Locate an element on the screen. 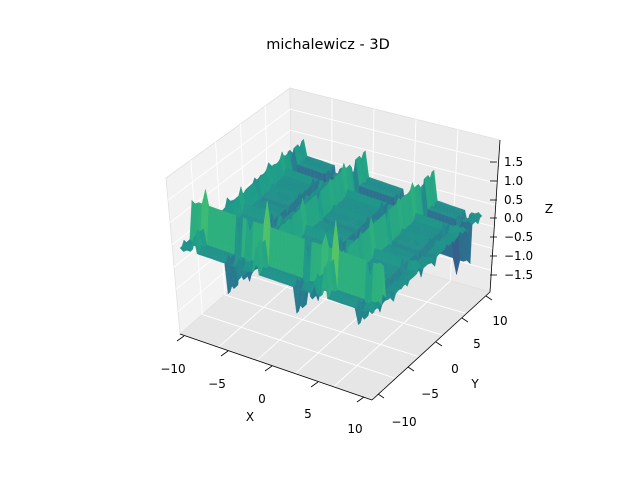 The width and height of the screenshot is (640, 480). y-tick-label: 5 is located at coordinates (477, 344).